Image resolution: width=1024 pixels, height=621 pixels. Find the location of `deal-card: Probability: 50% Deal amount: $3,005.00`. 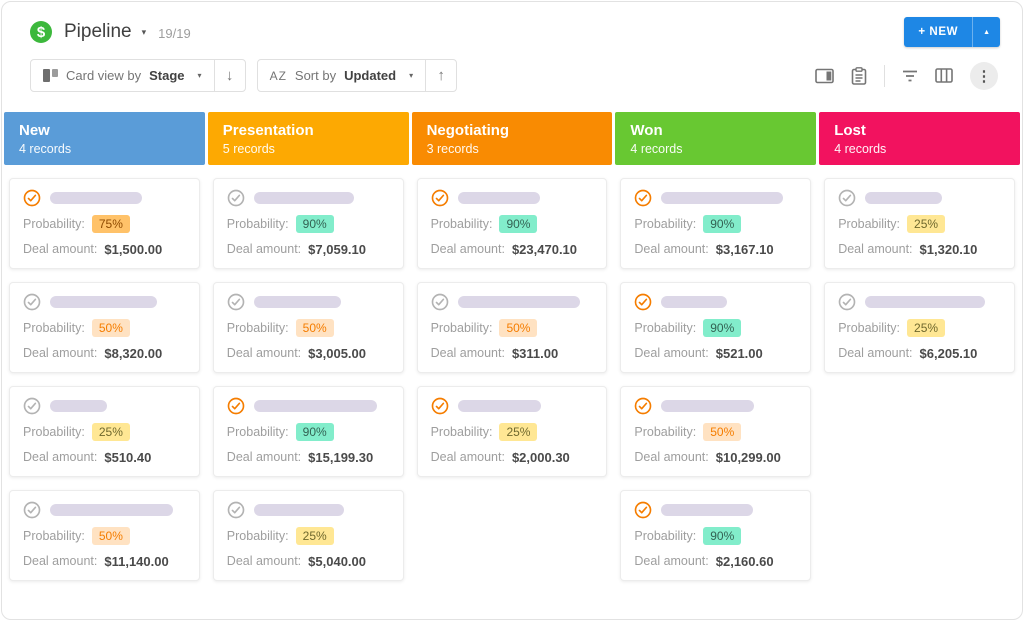

deal-card: Probability: 50% Deal amount: $3,005.00 is located at coordinates (308, 327).